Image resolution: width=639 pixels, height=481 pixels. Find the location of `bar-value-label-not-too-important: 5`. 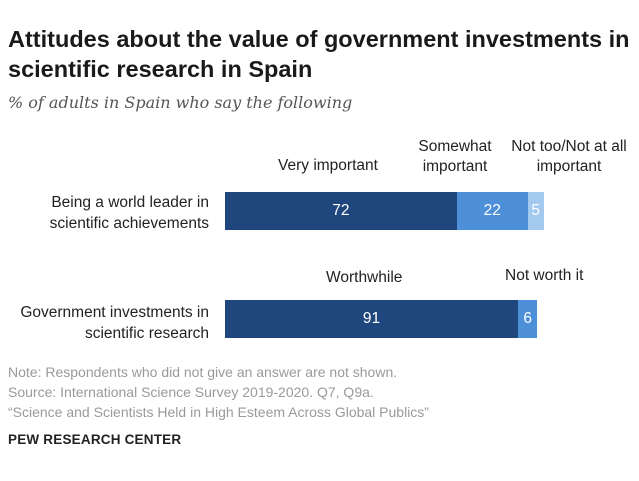

bar-value-label-not-too-important: 5 is located at coordinates (536, 210).